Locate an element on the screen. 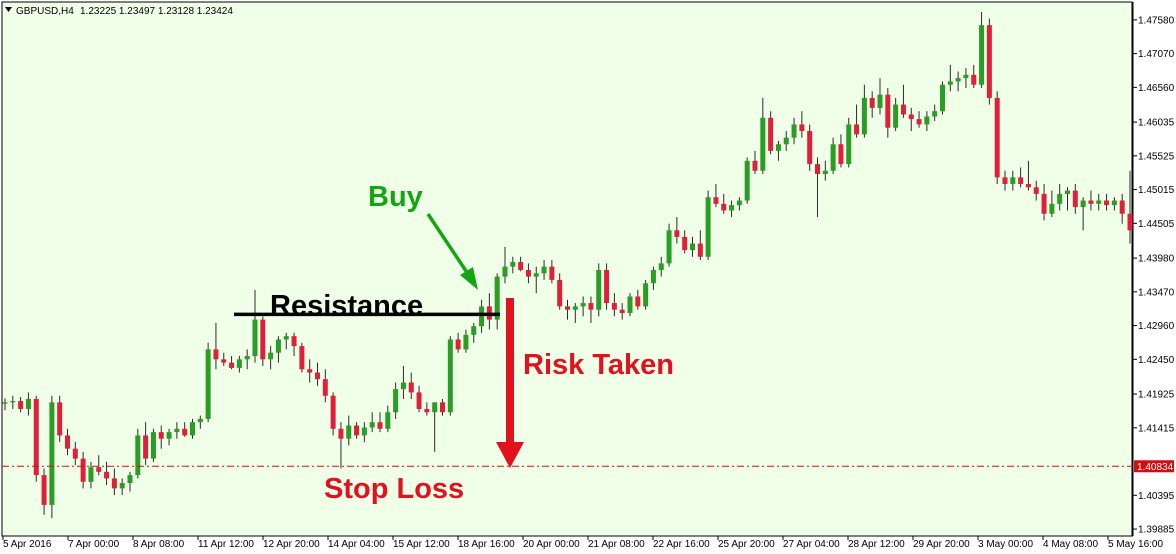 The image size is (1176, 554). price-tick-label: 1.42450 is located at coordinates (1156, 360).